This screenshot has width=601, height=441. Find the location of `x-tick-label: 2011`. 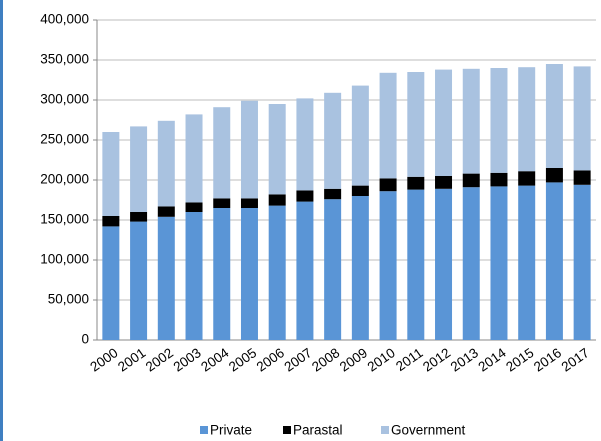

x-tick-label: 2011 is located at coordinates (409, 359).